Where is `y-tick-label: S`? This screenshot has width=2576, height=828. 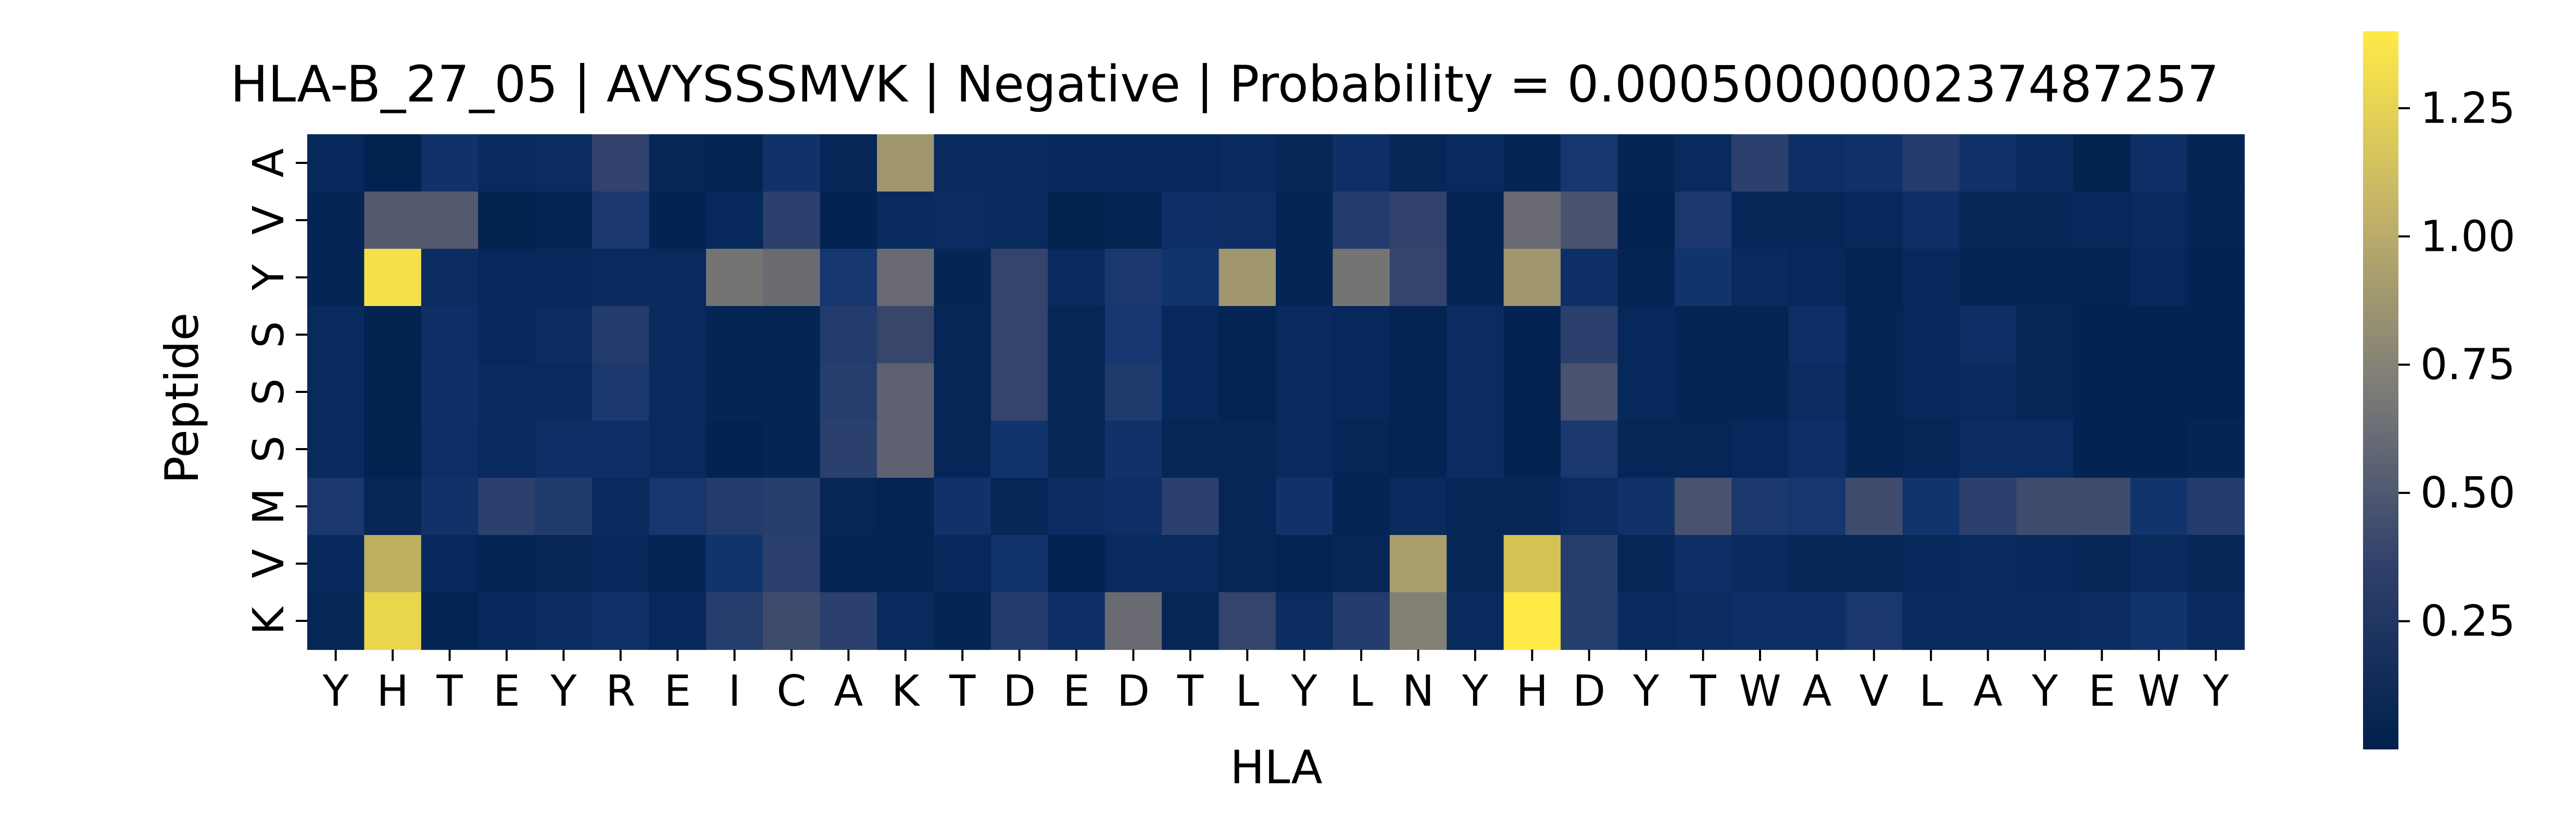
y-tick-label: S is located at coordinates (269, 391).